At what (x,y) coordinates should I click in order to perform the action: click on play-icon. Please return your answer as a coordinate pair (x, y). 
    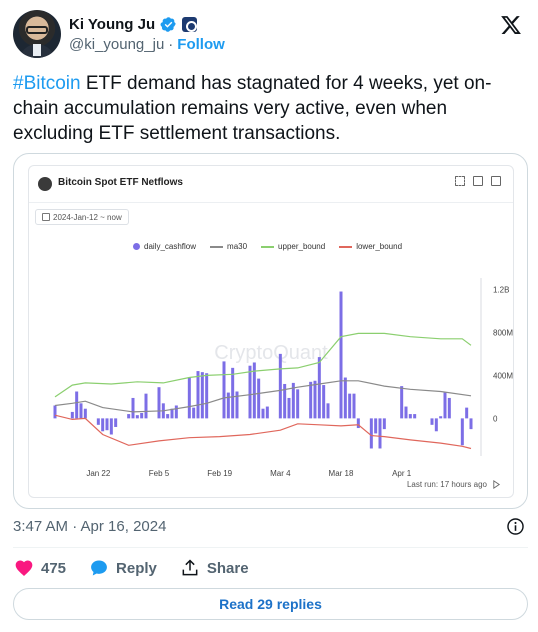
    Looking at the image, I should click on (496, 484).